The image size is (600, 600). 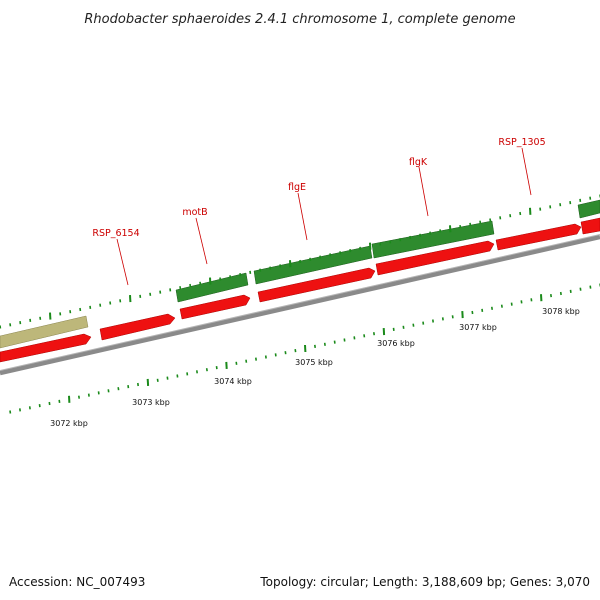 What do you see at coordinates (314, 362) in the screenshot?
I see `kbp-label: 3075 kbp` at bounding box center [314, 362].